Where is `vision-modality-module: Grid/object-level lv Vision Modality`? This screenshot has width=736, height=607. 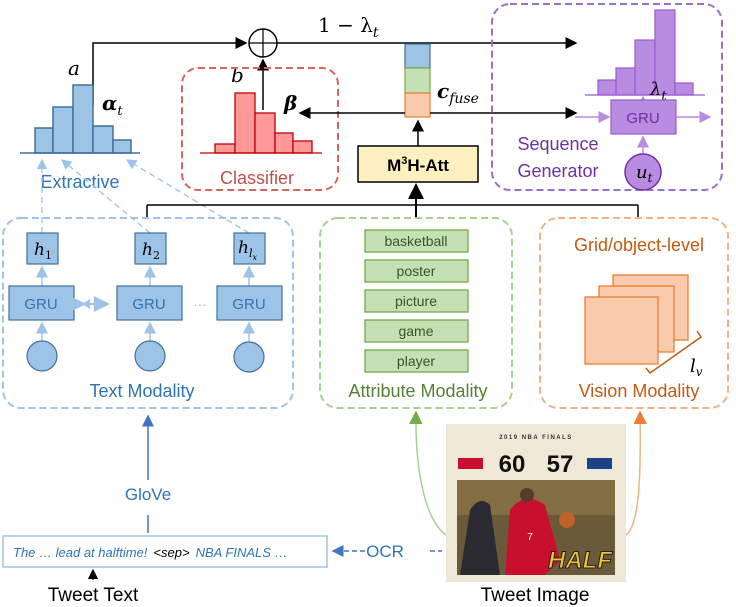
vision-modality-module: Grid/object-level lv Vision Modality is located at coordinates (634, 313).